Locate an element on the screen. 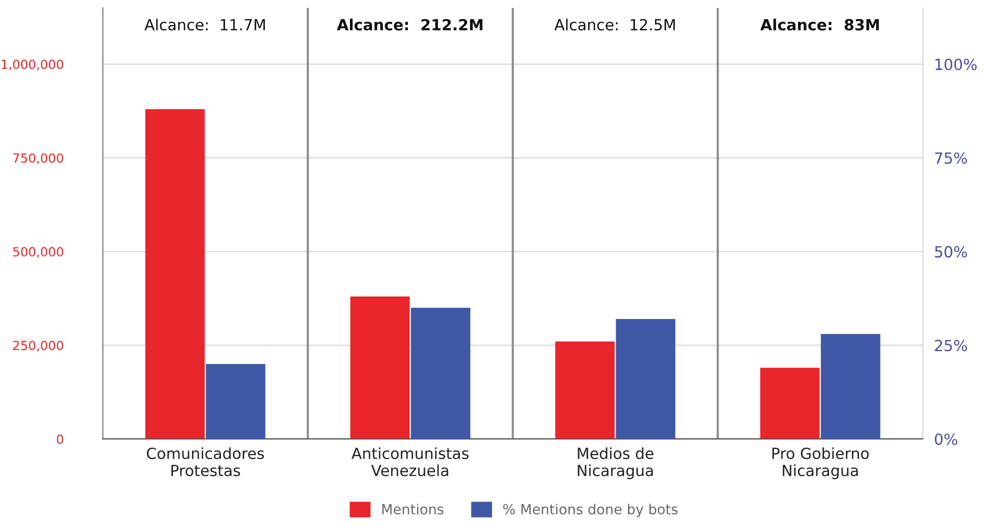 The width and height of the screenshot is (989, 527). legend-label: Mentions is located at coordinates (413, 509).